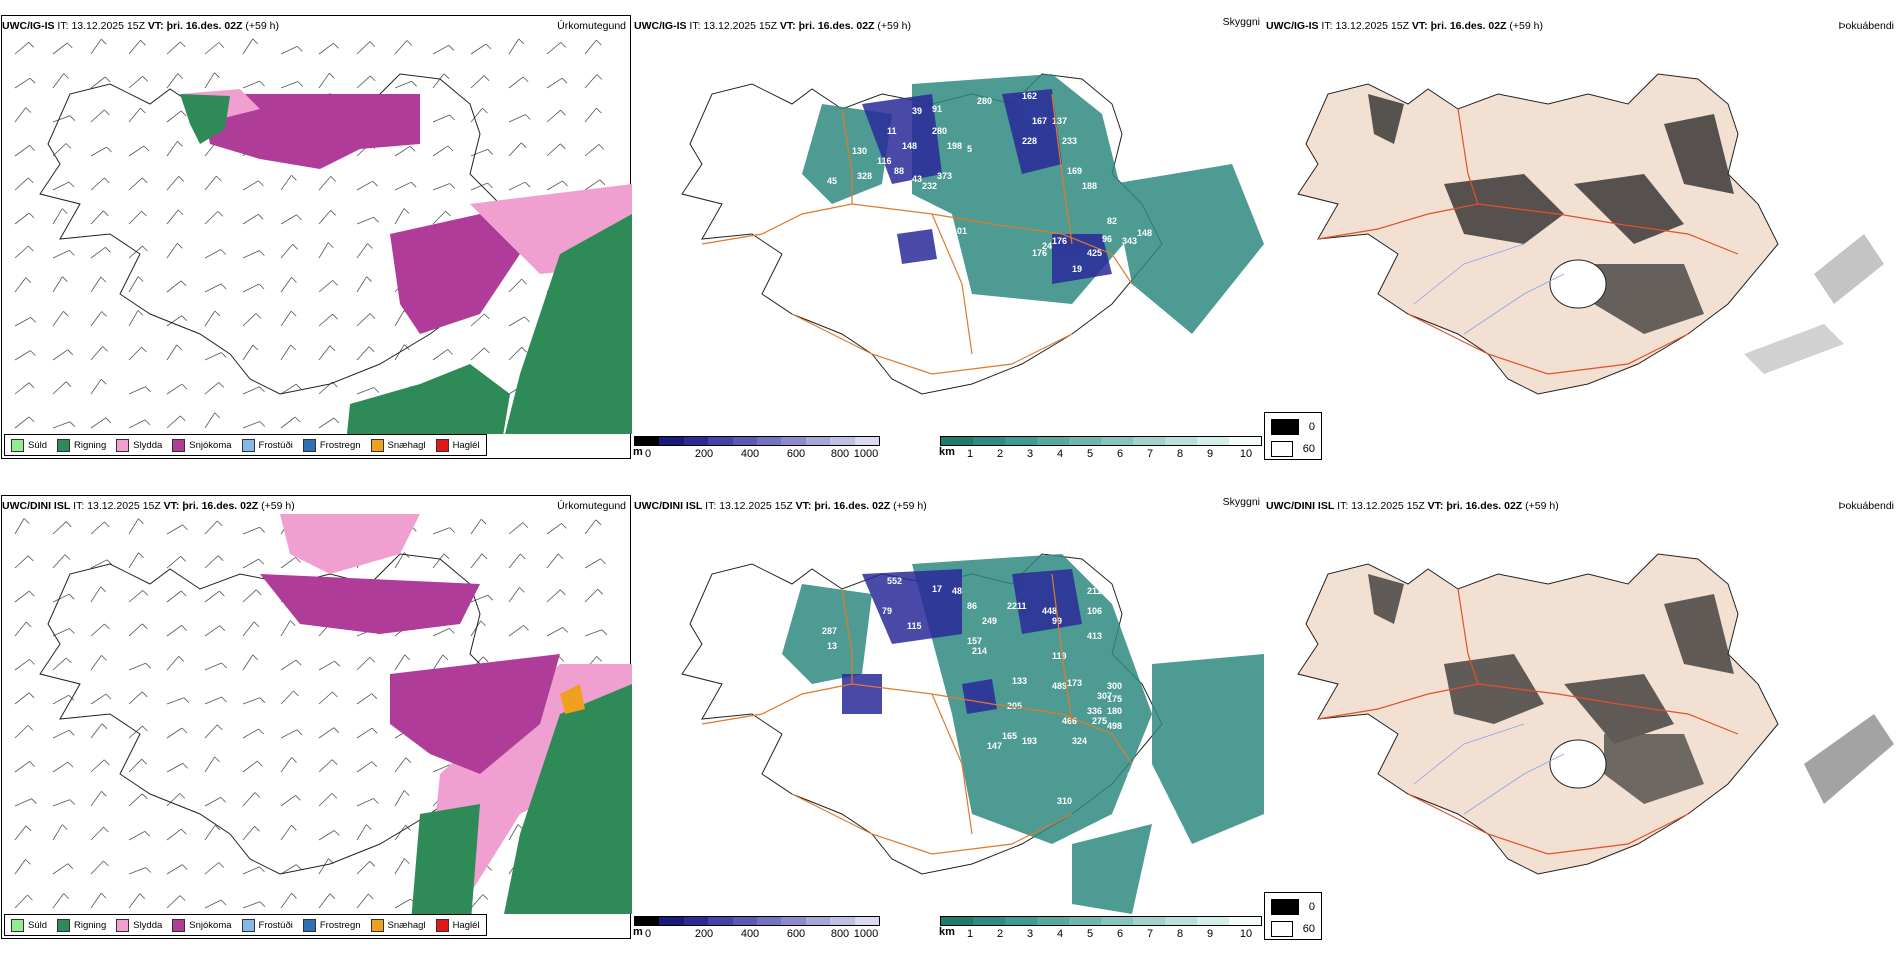 The height and width of the screenshot is (959, 1900). I want to click on tick-label: 0, so click(648, 934).